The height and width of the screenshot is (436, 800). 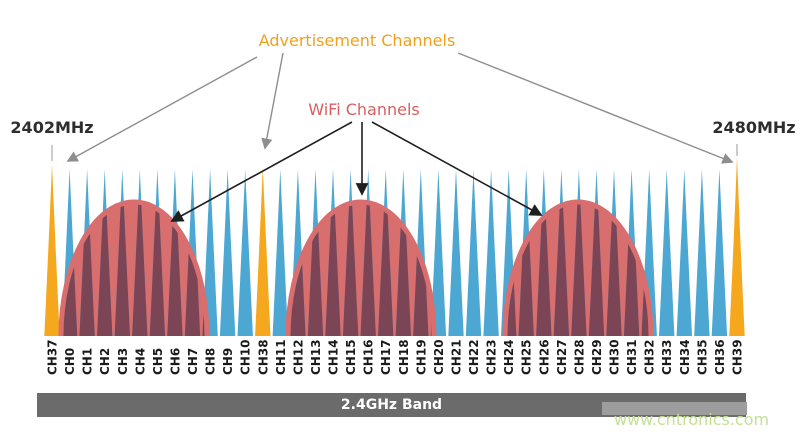 I want to click on channel-label-ch31: CH31, so click(x=632, y=357).